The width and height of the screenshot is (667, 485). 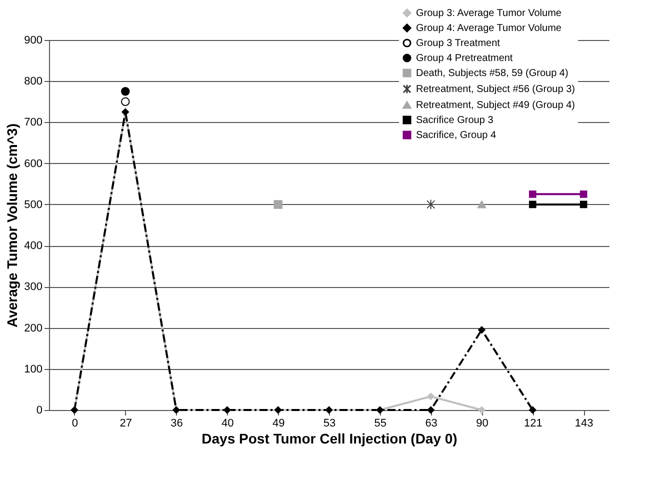 What do you see at coordinates (456, 135) in the screenshot?
I see `legend-label: Sacrifice, Group 4` at bounding box center [456, 135].